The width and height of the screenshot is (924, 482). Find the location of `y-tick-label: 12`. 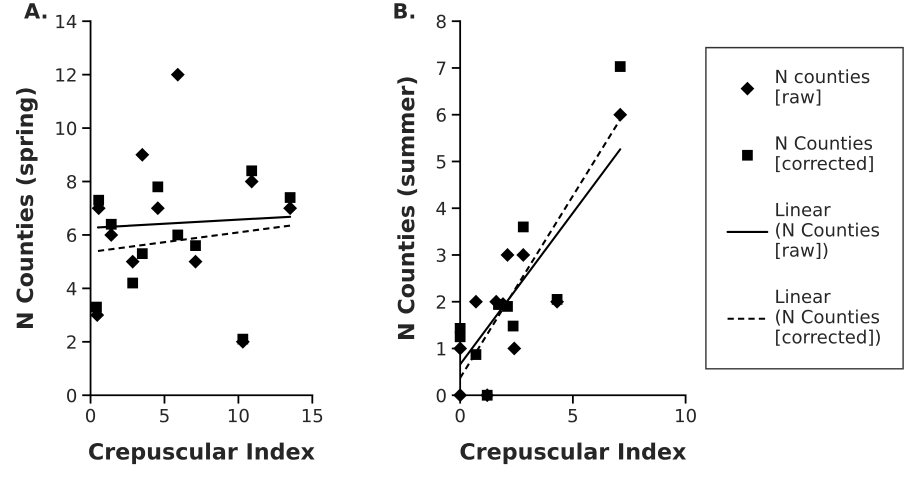

y-tick-label: 12 is located at coordinates (66, 75).